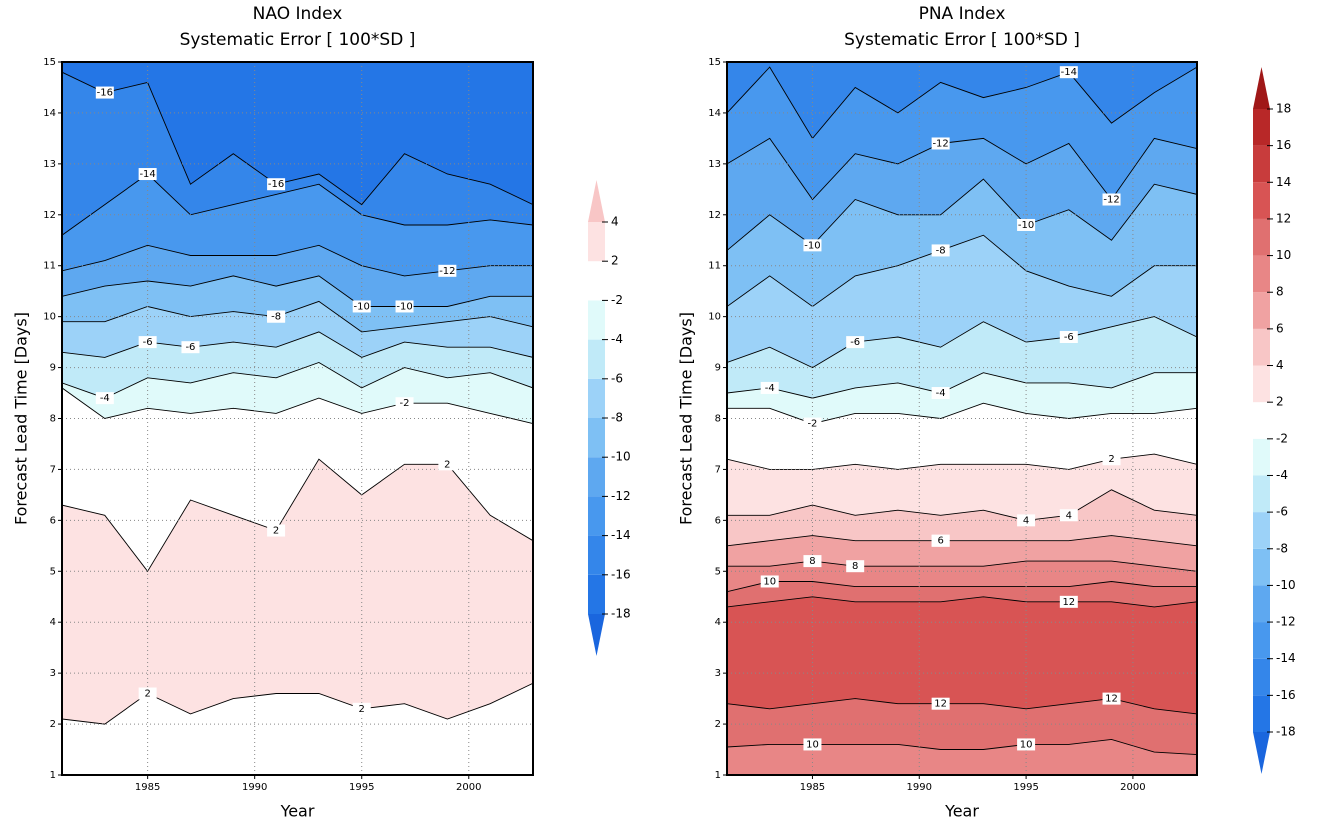 This screenshot has height=827, width=1321. What do you see at coordinates (1132, 787) in the screenshot?
I see `x-tick-label: 2000` at bounding box center [1132, 787].